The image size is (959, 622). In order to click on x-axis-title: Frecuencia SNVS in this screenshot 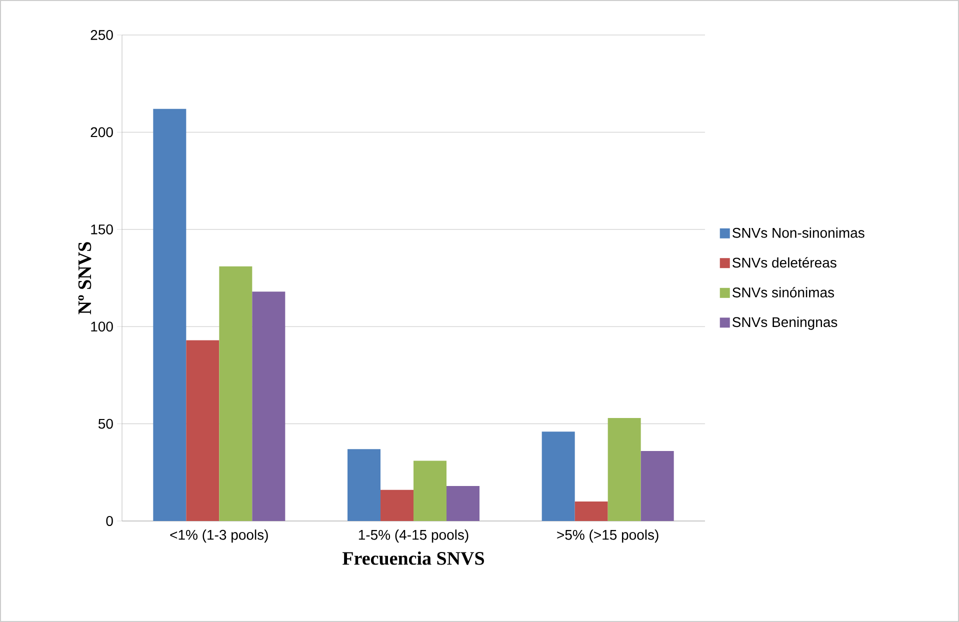, I will do `click(413, 558)`.